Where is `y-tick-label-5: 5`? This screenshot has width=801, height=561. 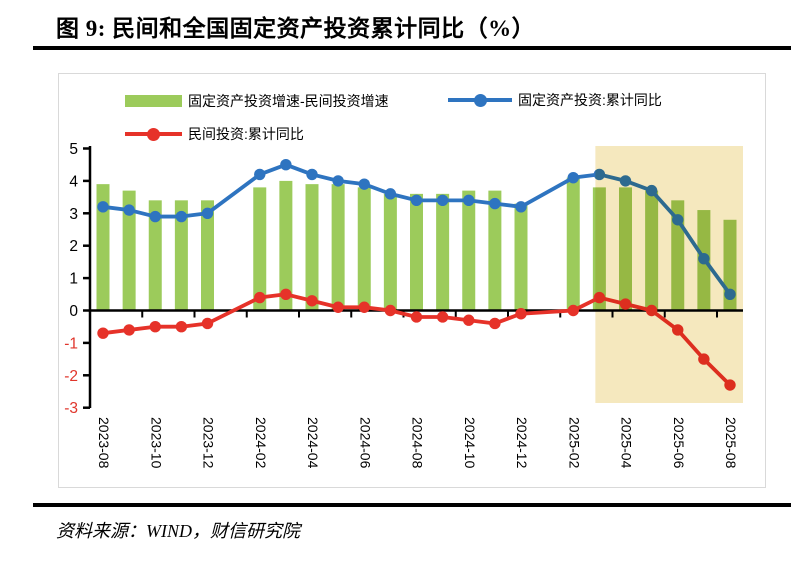 y-tick-label-5: 5 is located at coordinates (73, 149).